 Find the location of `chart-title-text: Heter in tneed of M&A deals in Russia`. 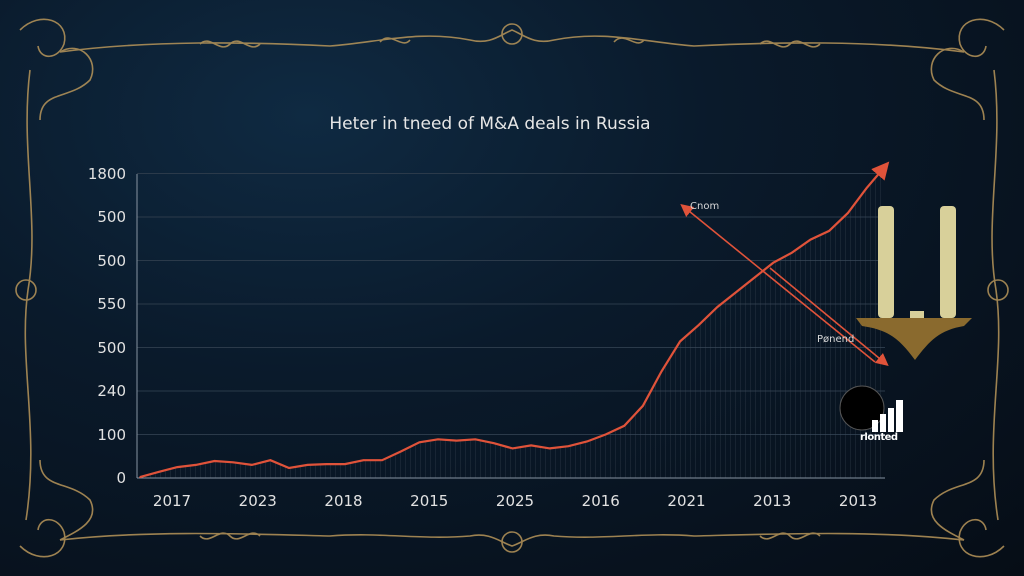

chart-title-text: Heter in tneed of M&A deals in Russia is located at coordinates (490, 124).